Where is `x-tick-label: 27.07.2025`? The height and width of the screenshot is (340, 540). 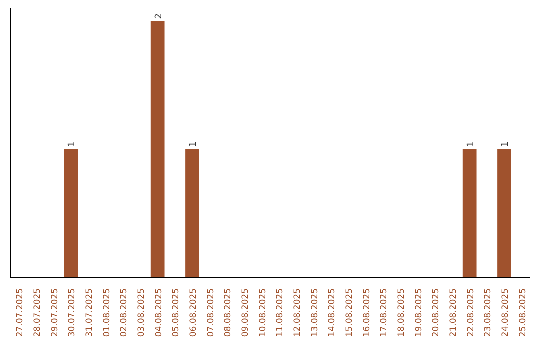 x-tick-label: 27.07.2025 is located at coordinates (21, 313).